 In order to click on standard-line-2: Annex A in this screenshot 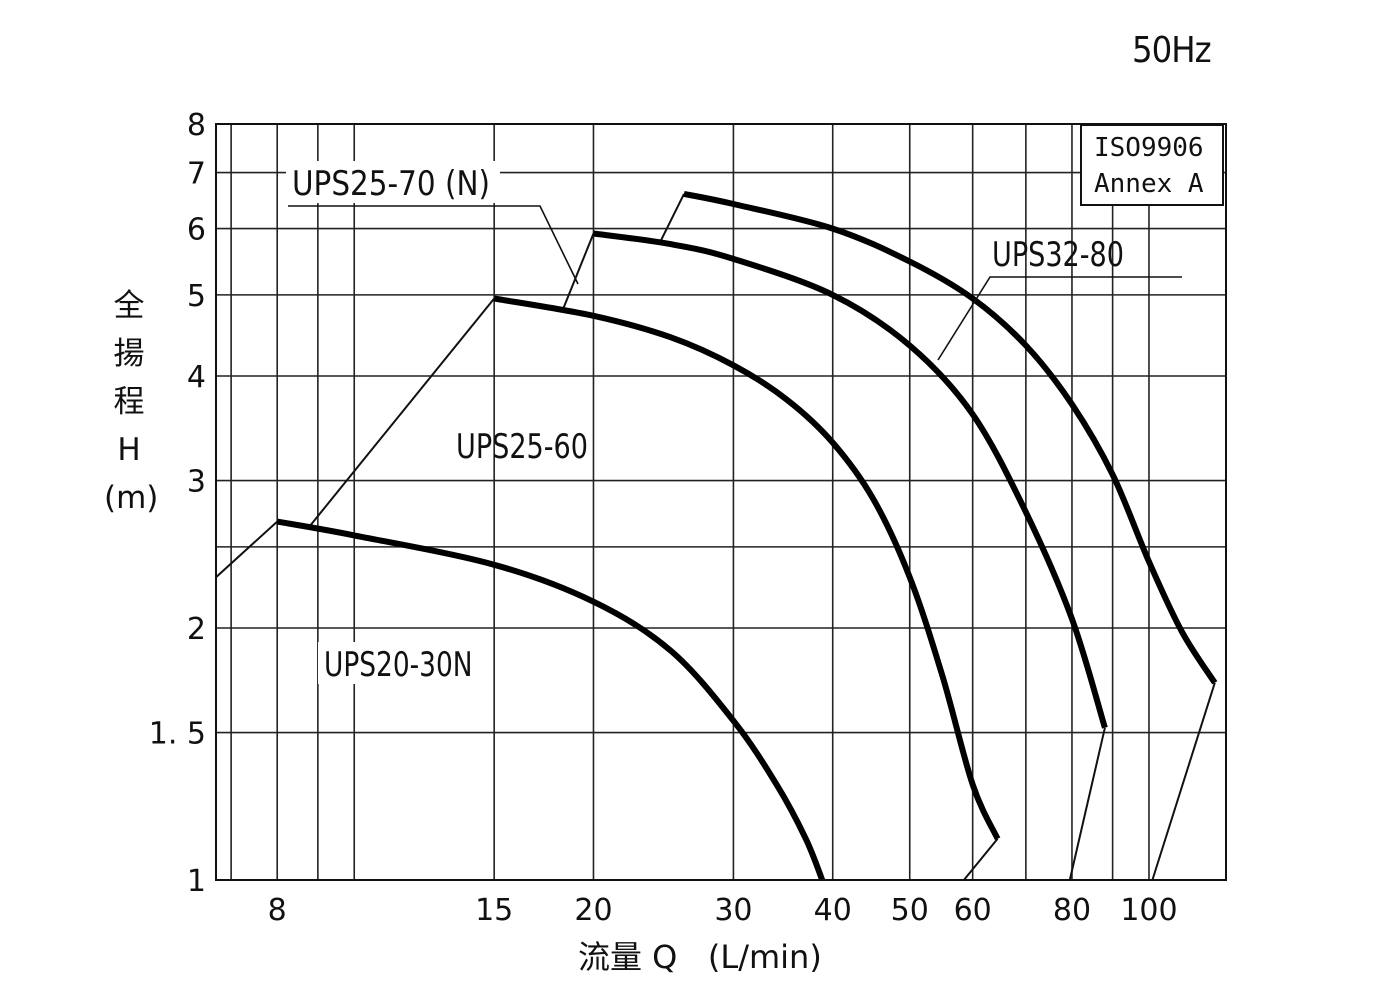, I will do `click(1149, 184)`.